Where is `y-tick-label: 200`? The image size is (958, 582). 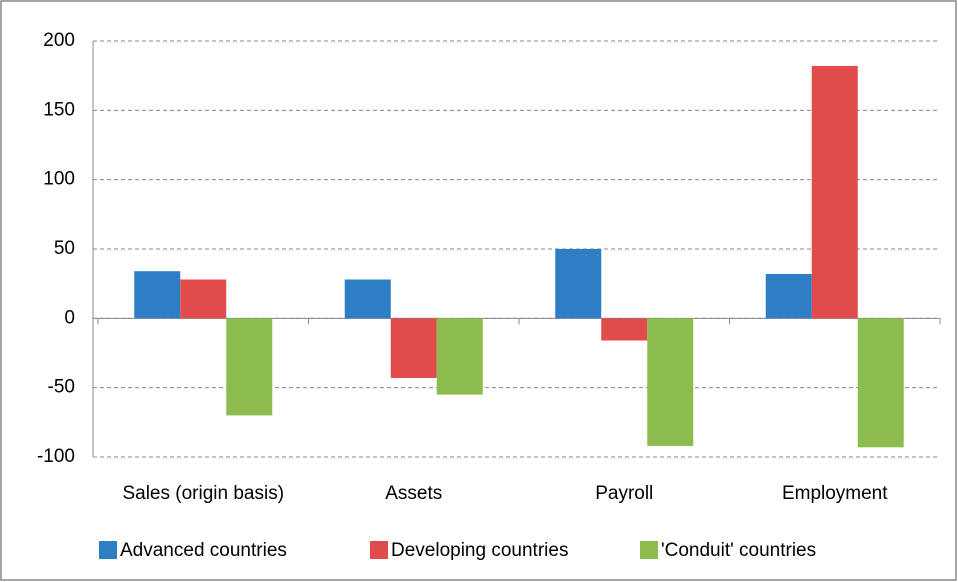 y-tick-label: 200 is located at coordinates (59, 40).